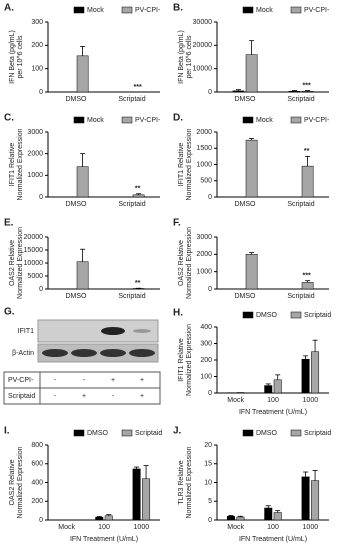 The width and height of the screenshot is (337, 550). I want to click on panel-label: H., so click(178, 313).